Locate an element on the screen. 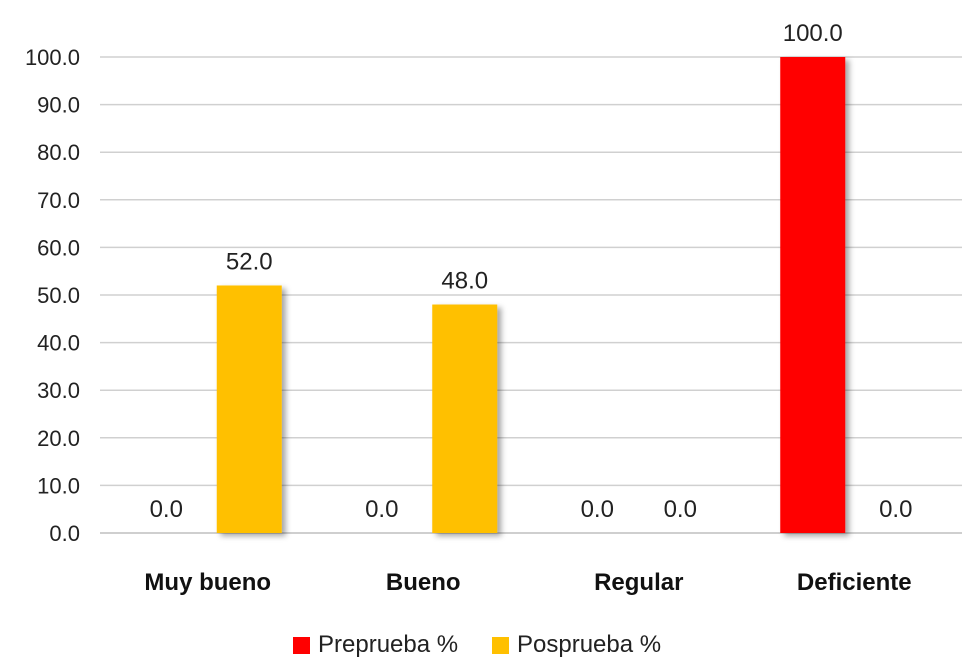 Image resolution: width=966 pixels, height=668 pixels. category-label: Deficiente is located at coordinates (854, 582).